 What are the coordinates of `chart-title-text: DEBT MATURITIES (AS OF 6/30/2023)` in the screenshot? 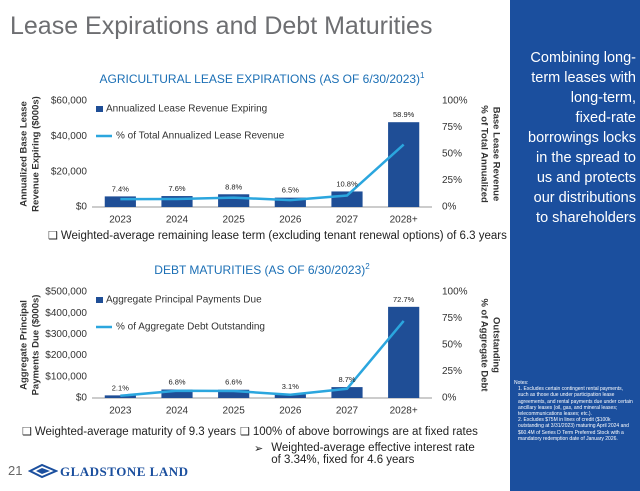 It's located at (259, 270).